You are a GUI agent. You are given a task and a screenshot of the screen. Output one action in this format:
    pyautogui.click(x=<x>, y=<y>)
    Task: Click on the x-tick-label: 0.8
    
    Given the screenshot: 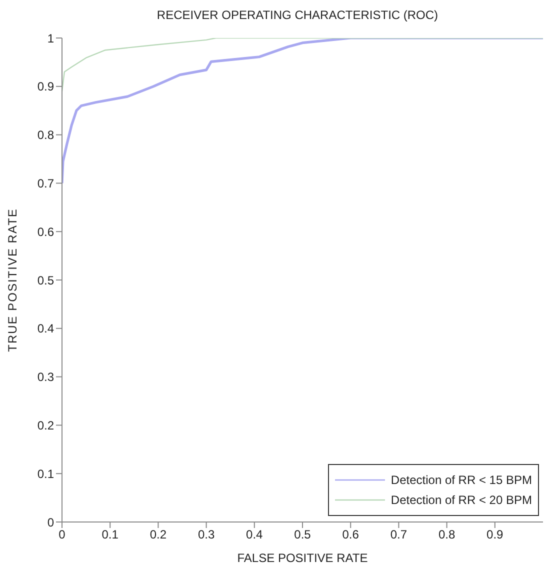 What is the action you would take?
    pyautogui.click(x=447, y=535)
    